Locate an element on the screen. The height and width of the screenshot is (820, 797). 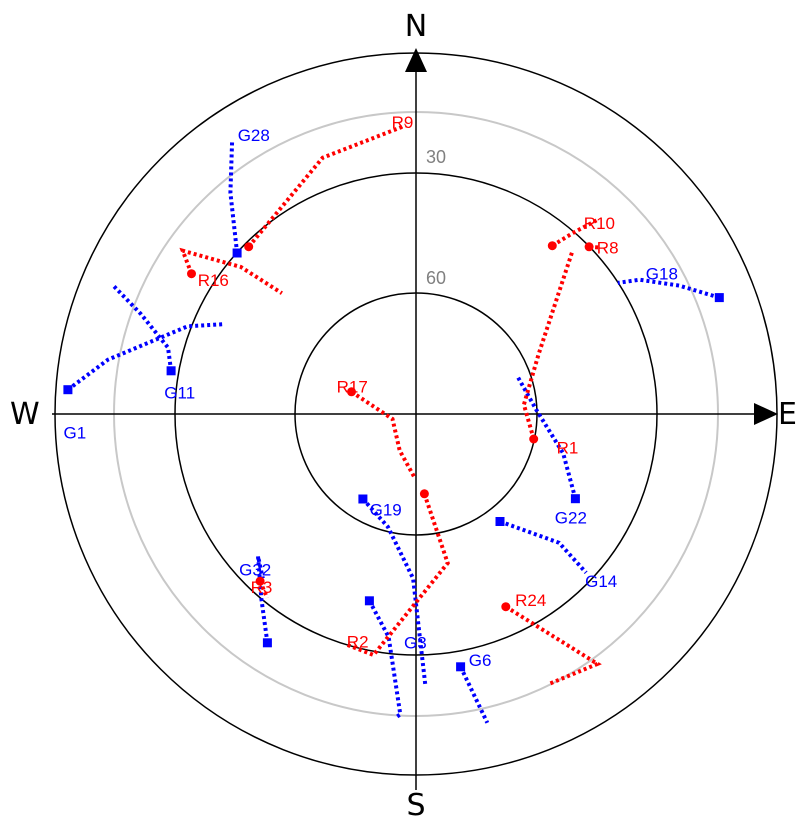
track-line-r16 is located at coordinates (231, 271).